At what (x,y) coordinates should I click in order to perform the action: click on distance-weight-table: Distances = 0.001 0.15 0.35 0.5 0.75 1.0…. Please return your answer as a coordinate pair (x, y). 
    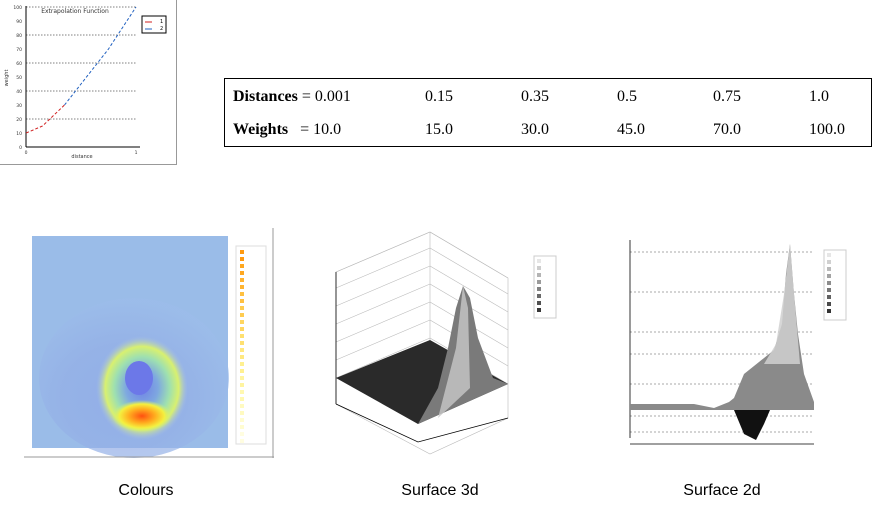
    Looking at the image, I should click on (548, 112).